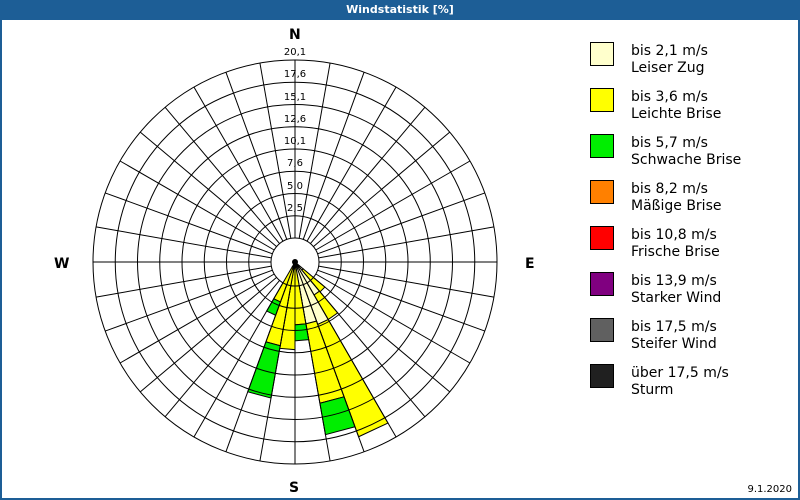 This screenshot has width=800, height=500. Describe the element at coordinates (674, 335) in the screenshot. I see `legend-label: bis 17,5 m/s Steifer Wind` at that location.